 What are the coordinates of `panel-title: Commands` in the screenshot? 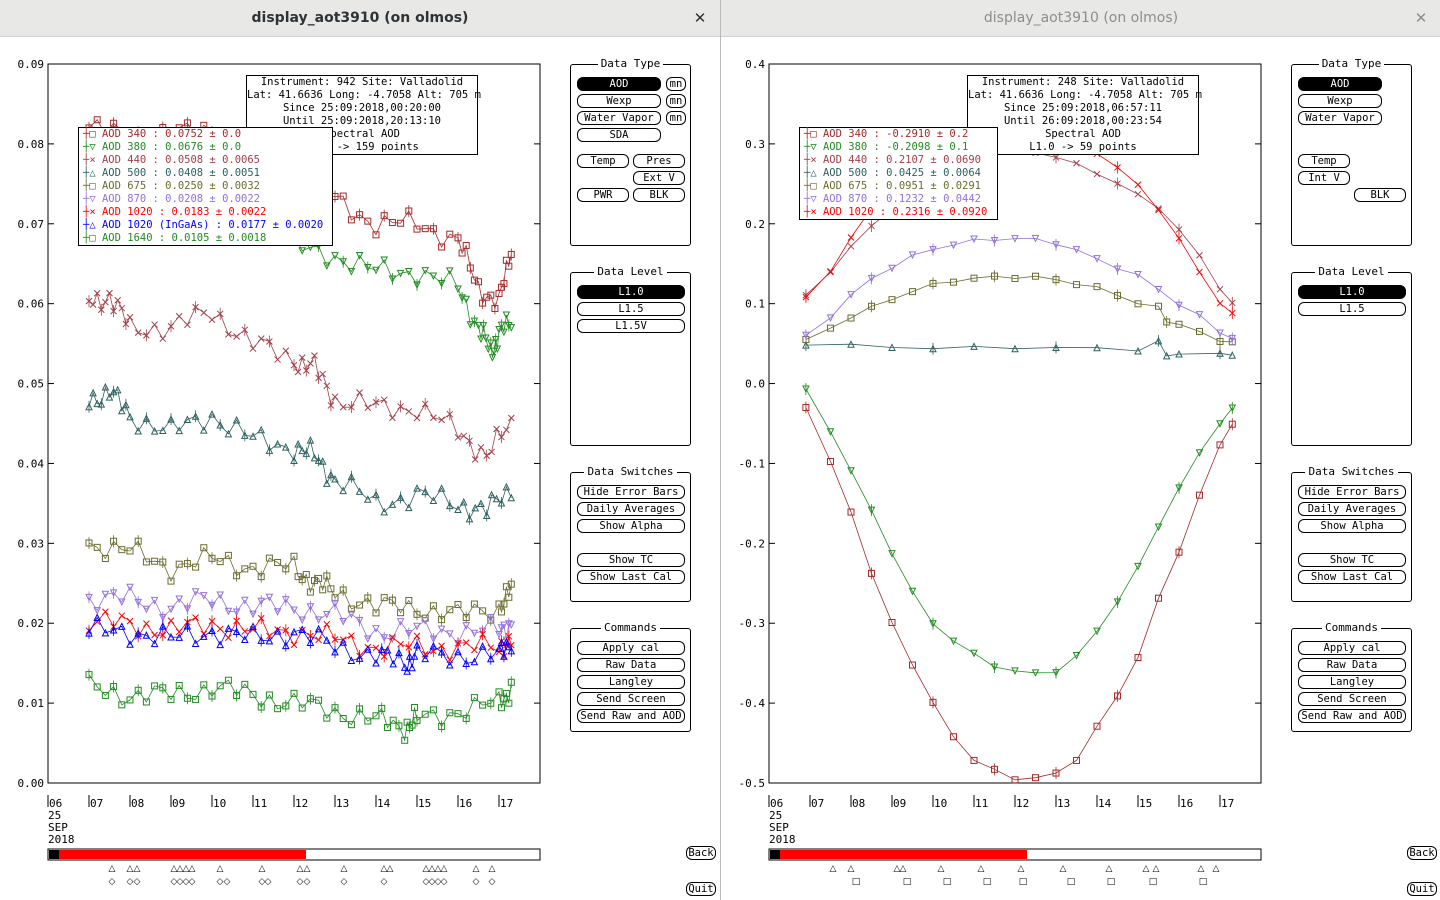 It's located at (630, 627).